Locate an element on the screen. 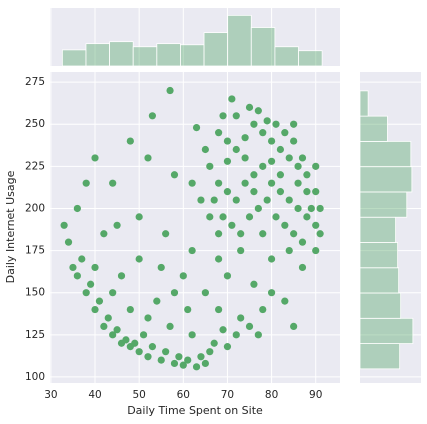 Image resolution: width=427 pixels, height=424 pixels. y-tick-label: 150 is located at coordinates (35, 293).